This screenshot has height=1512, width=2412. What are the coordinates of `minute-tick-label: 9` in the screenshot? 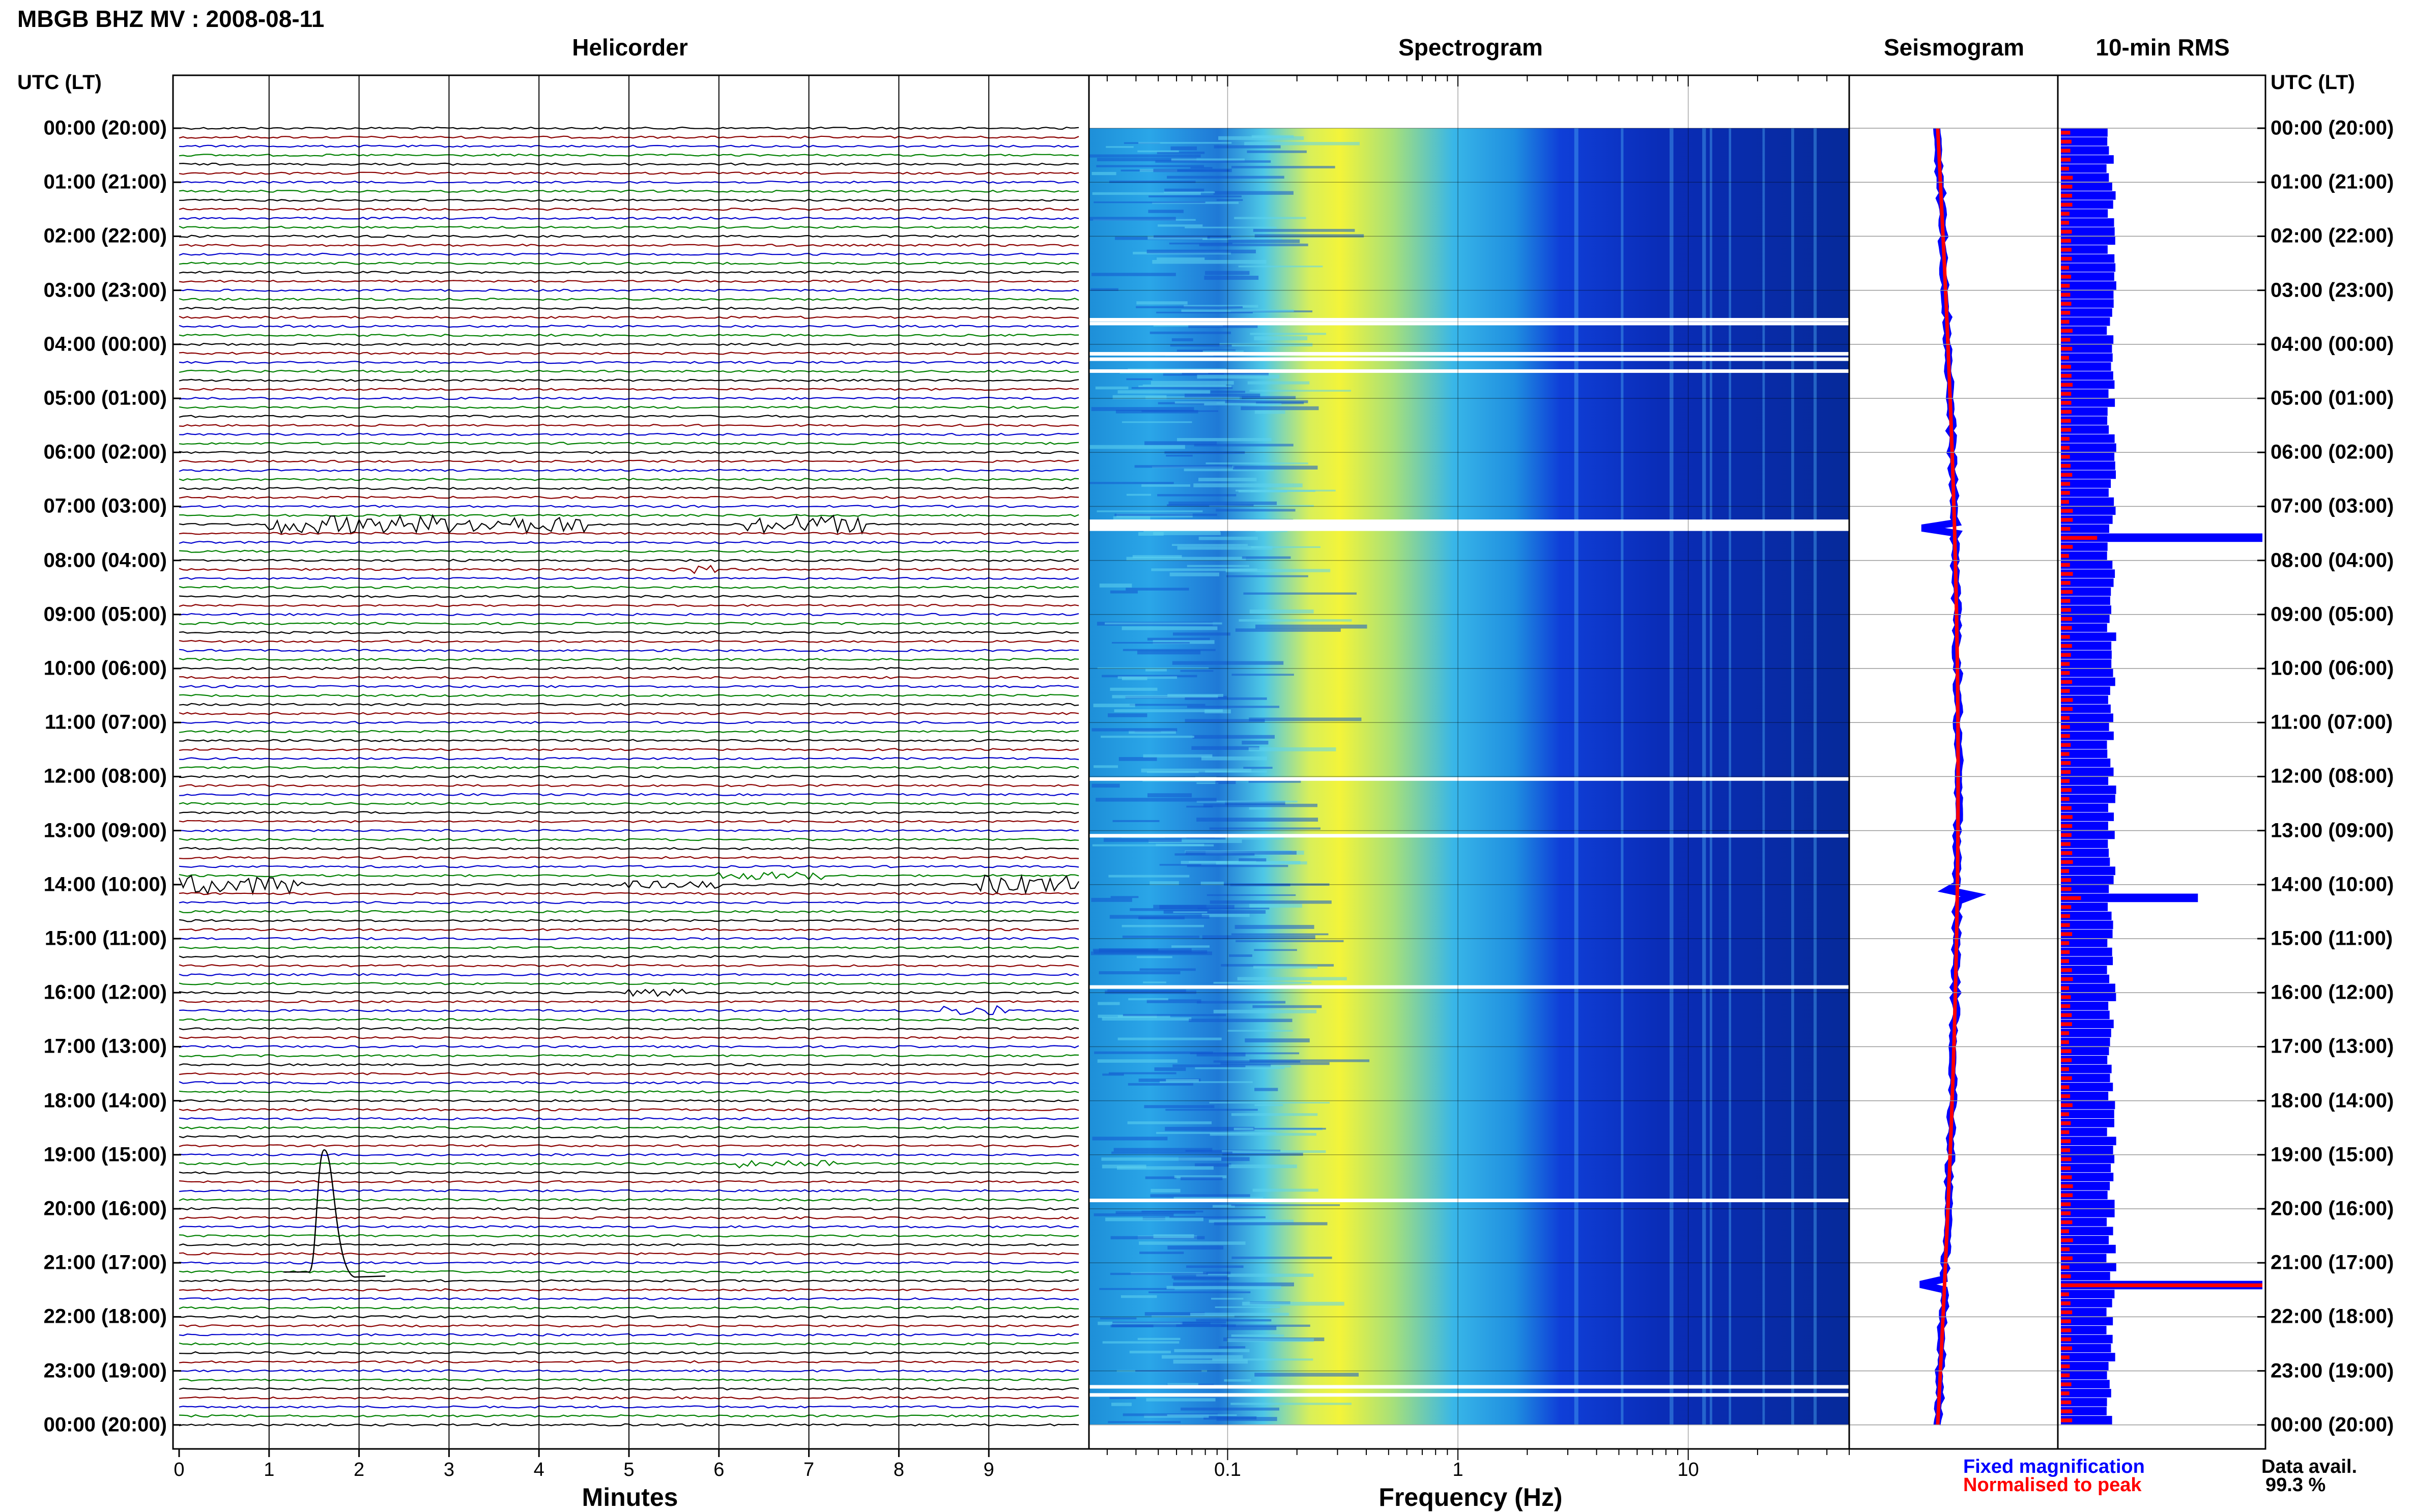 It's located at (989, 1469).